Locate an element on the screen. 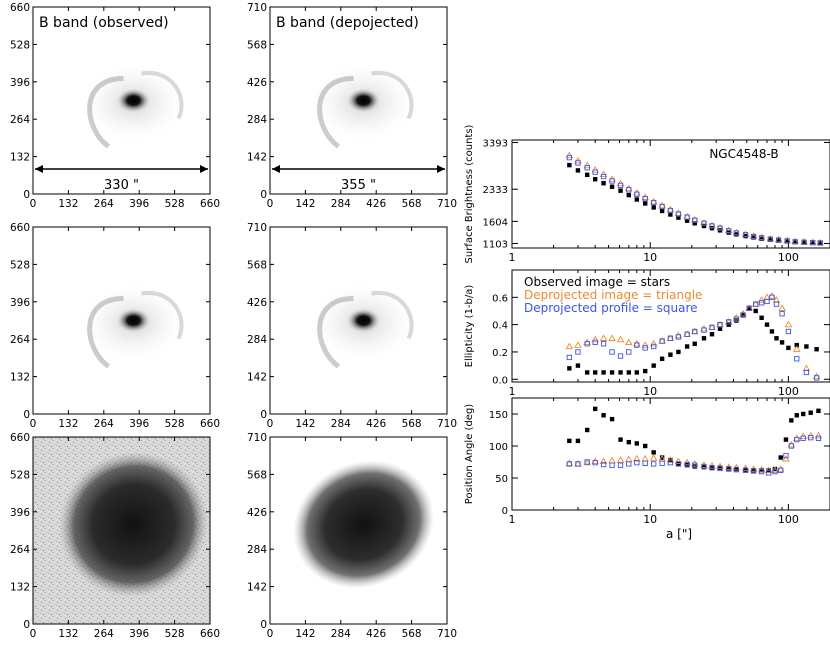 This screenshot has height=652, width=830. legend-entry-2: Deprojected image = triangle is located at coordinates (613, 295).